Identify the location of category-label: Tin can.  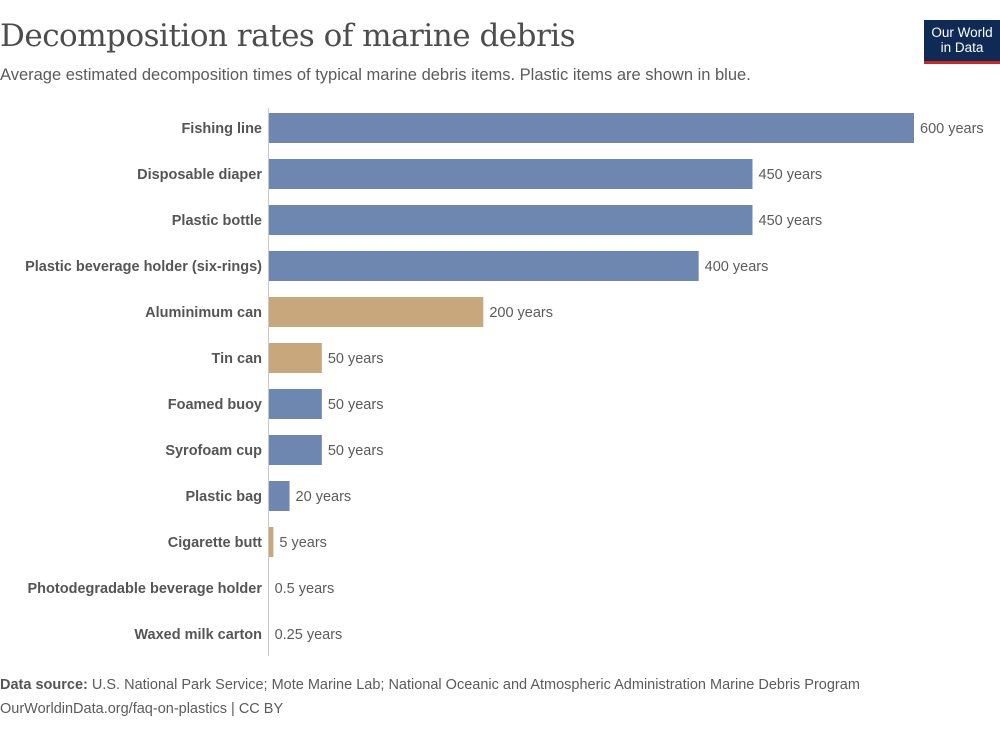
(237, 359).